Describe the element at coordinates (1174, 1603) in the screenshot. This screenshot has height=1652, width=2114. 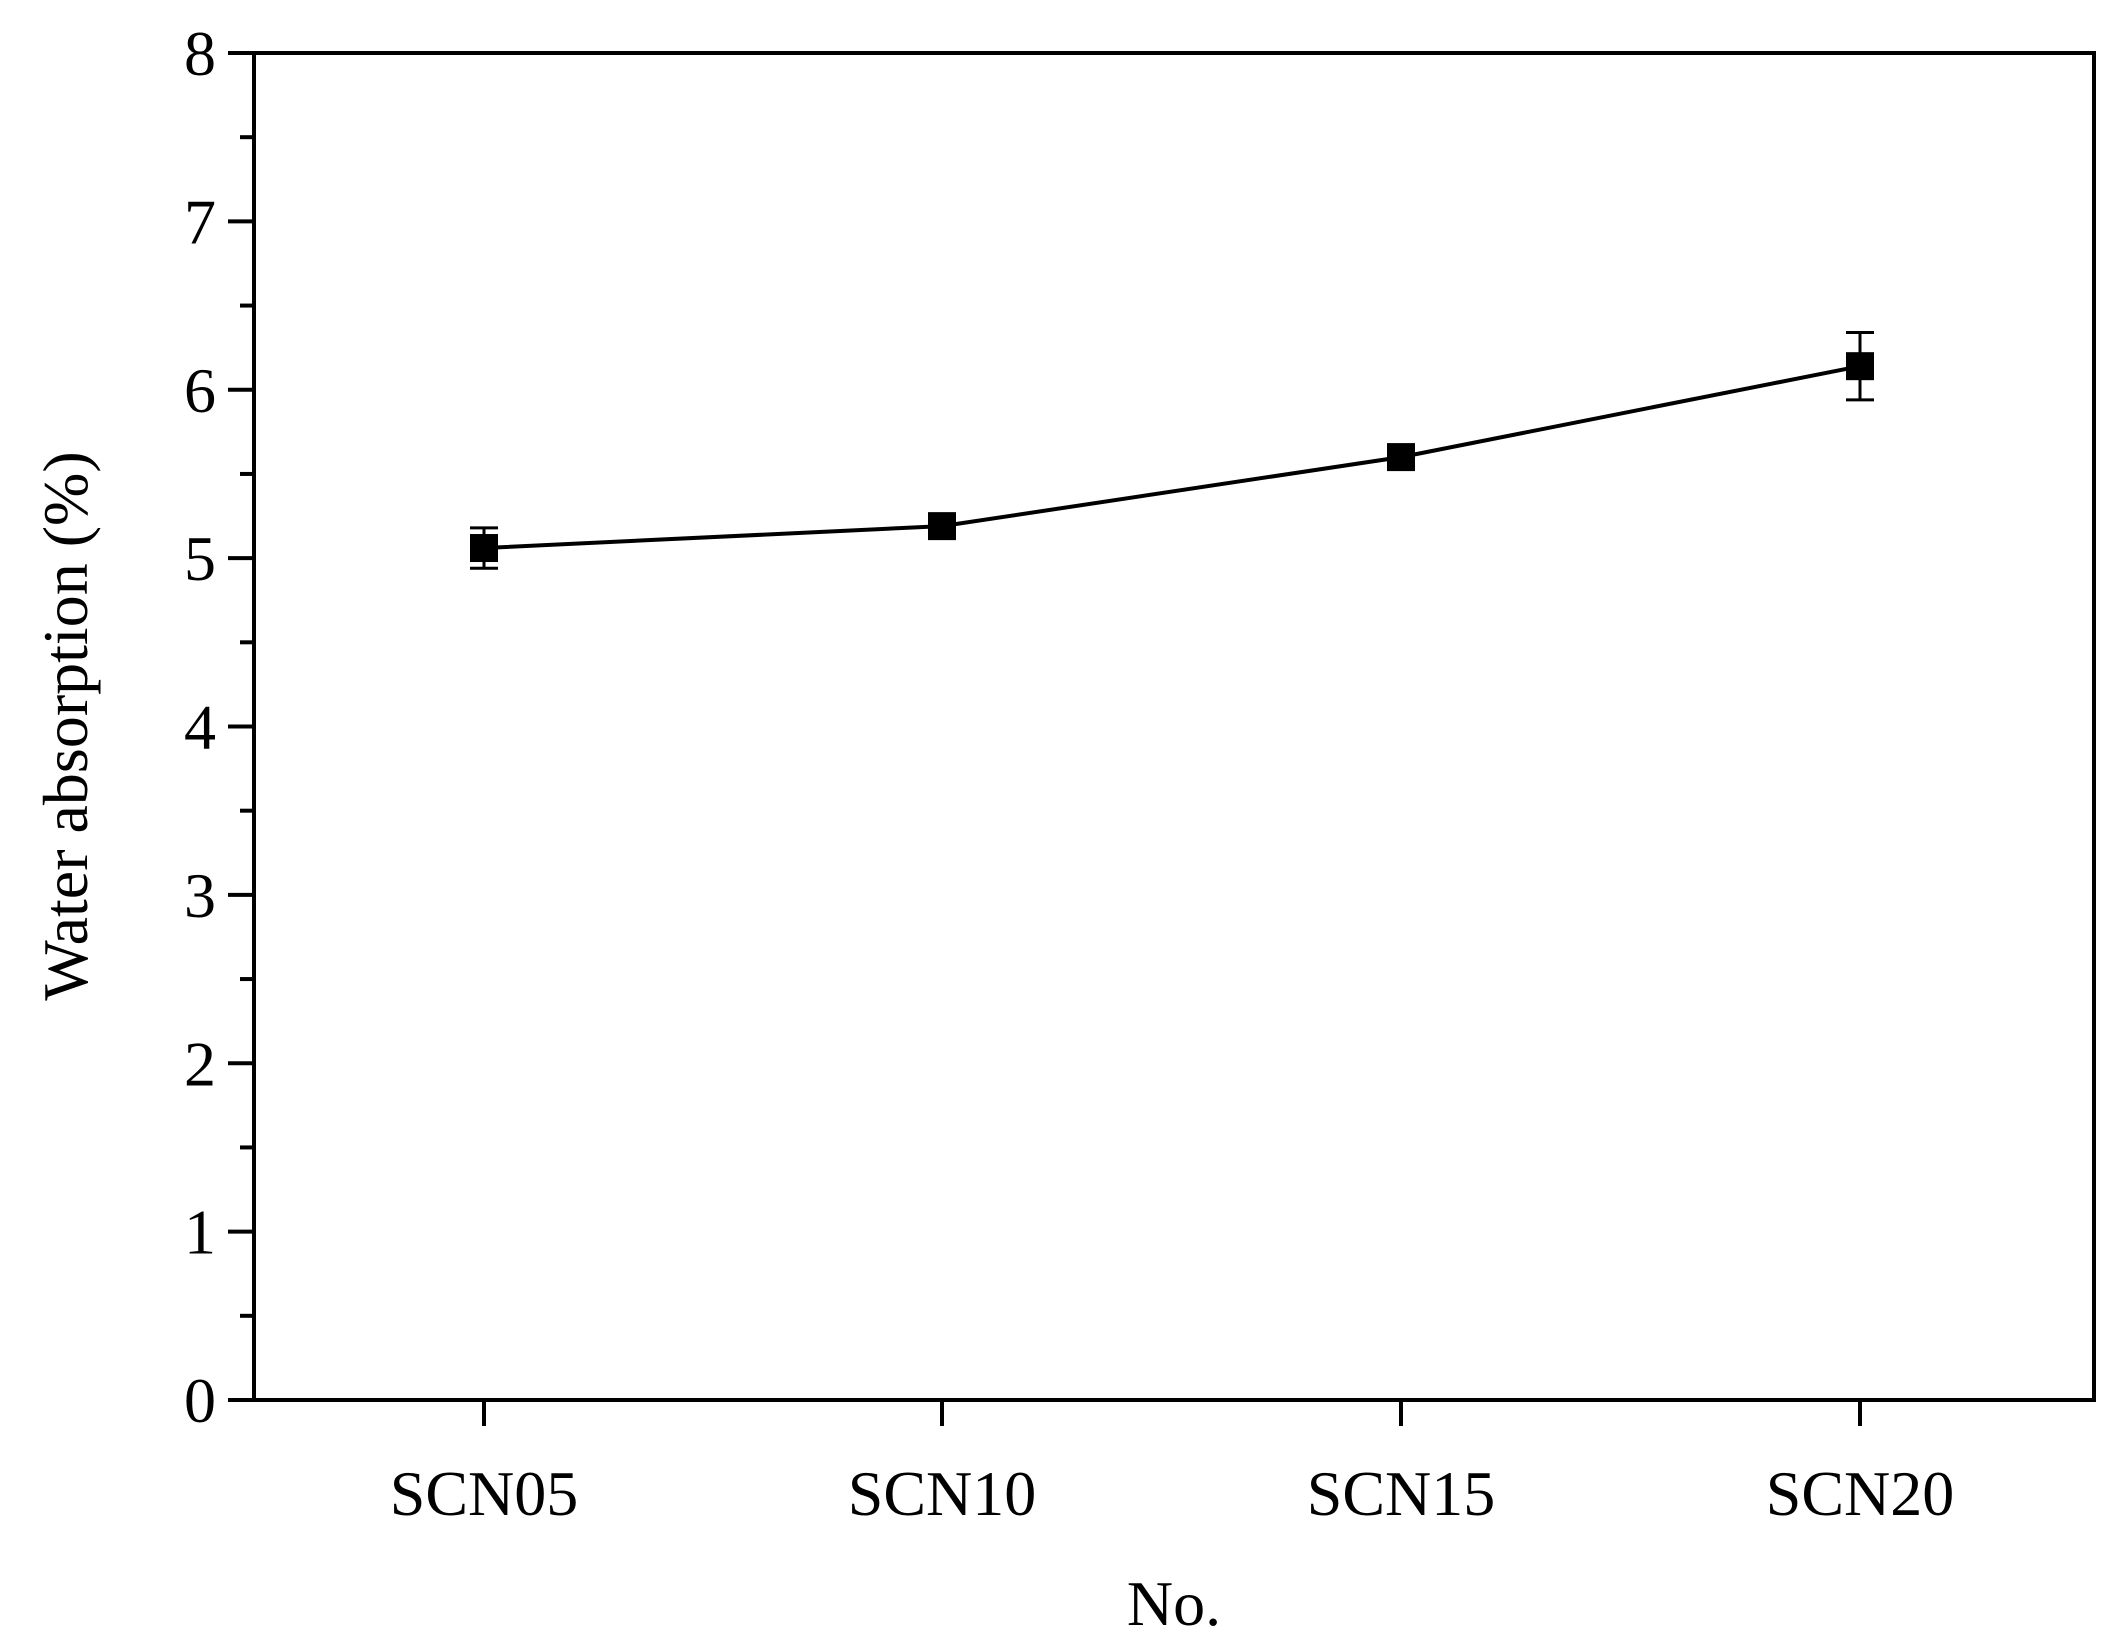
I see `x-axis-title: No.` at that location.